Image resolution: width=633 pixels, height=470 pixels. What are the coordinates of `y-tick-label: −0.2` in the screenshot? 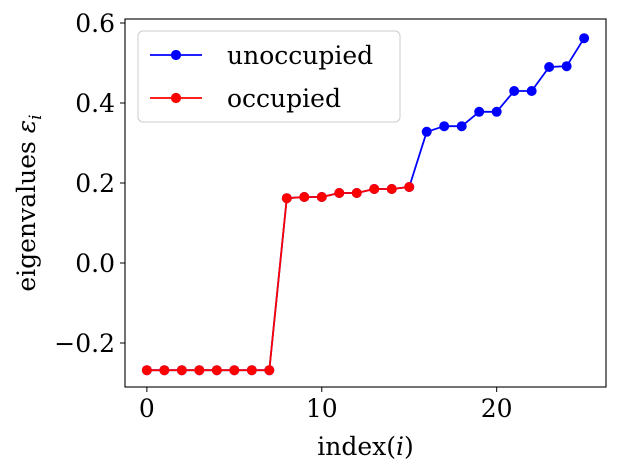 It's located at (84, 343).